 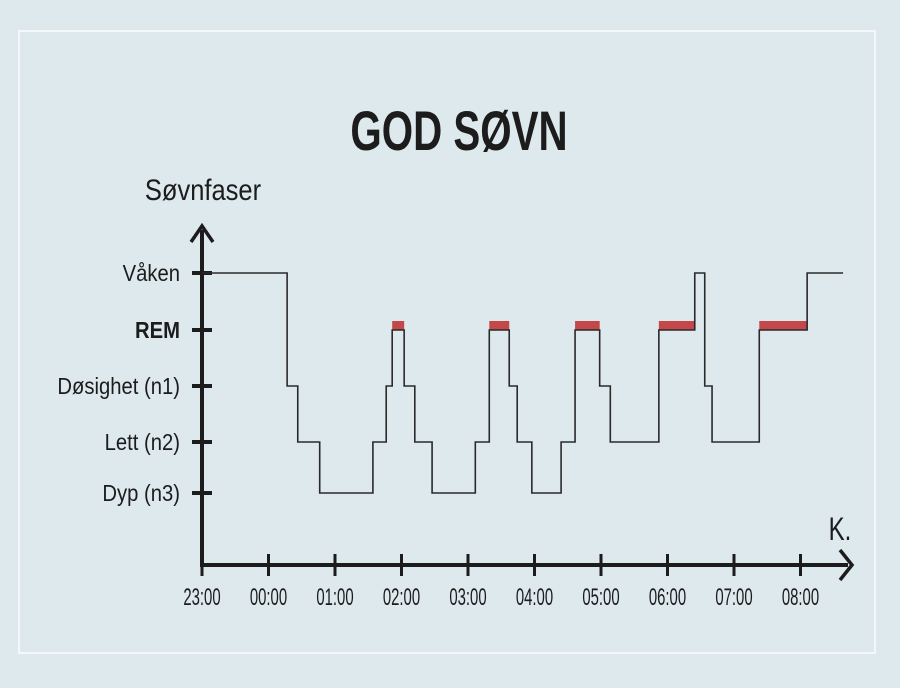 What do you see at coordinates (157, 330) in the screenshot?
I see `y-tick-label: REM` at bounding box center [157, 330].